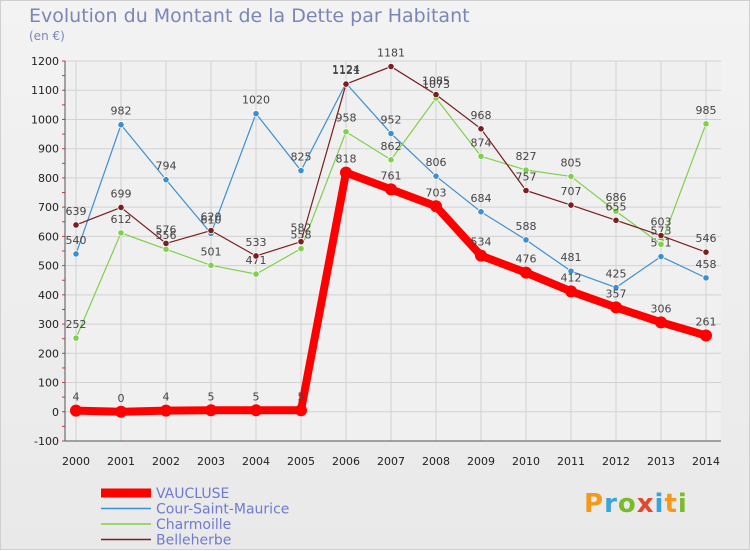 The width and height of the screenshot is (750, 551). What do you see at coordinates (526, 461) in the screenshot?
I see `x-tick-label: 2010` at bounding box center [526, 461].